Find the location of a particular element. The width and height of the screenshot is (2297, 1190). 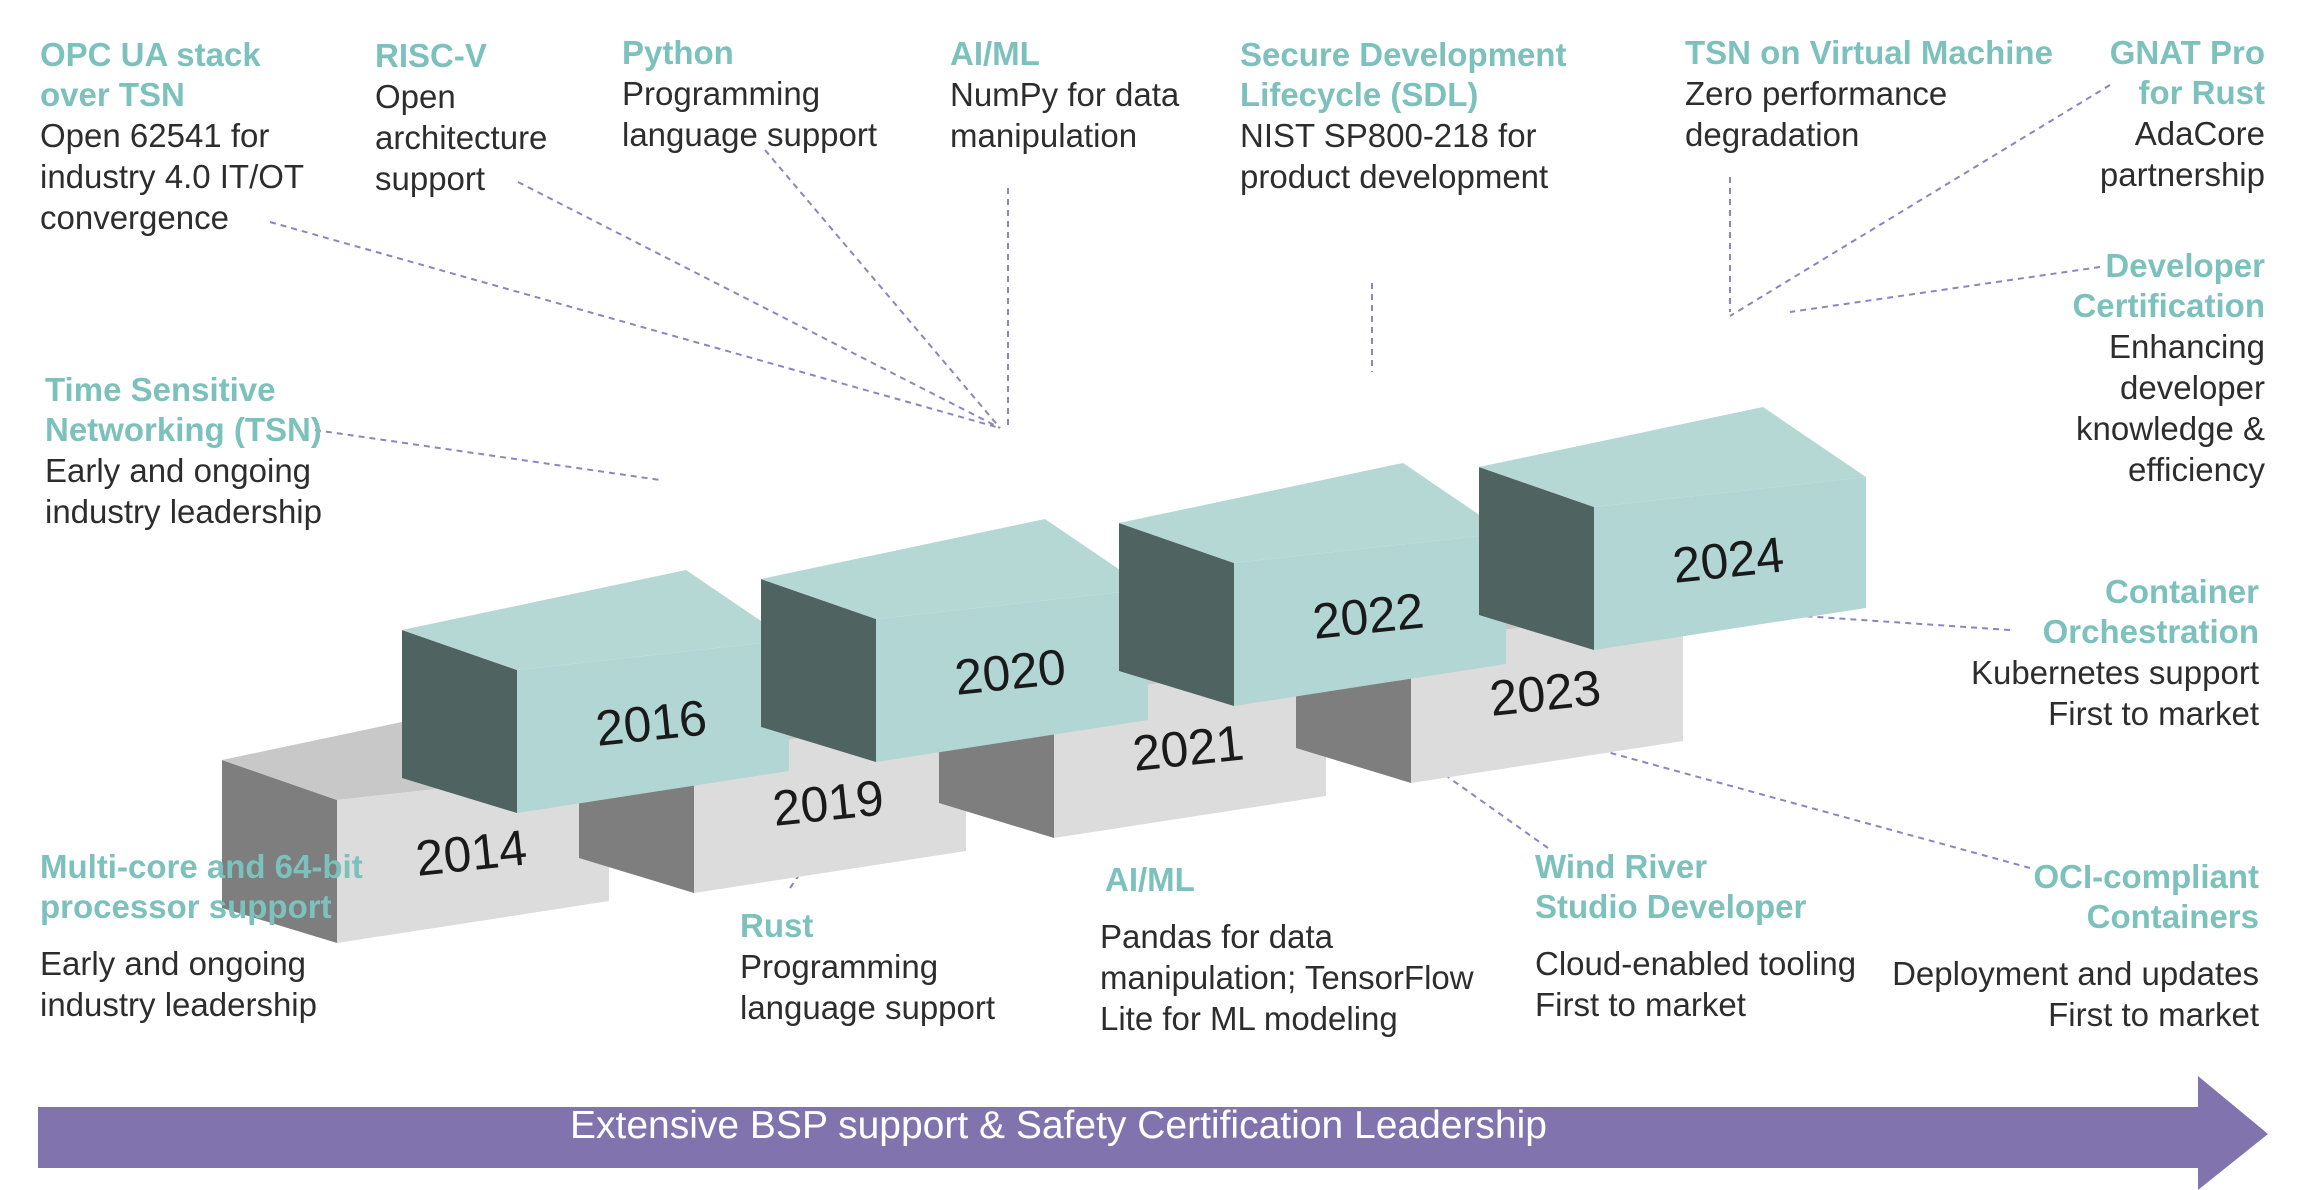

year-label-2023: 2023 is located at coordinates (1545, 692).